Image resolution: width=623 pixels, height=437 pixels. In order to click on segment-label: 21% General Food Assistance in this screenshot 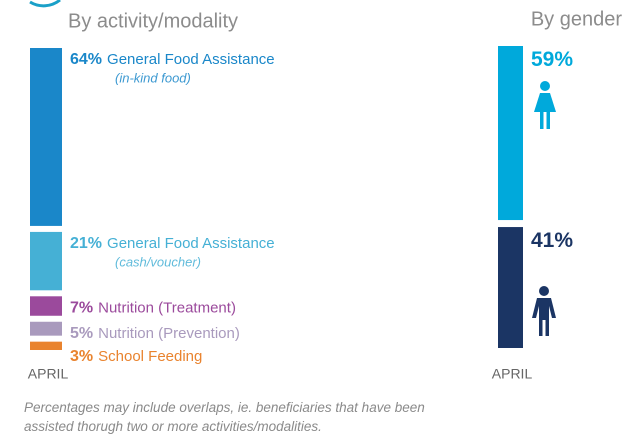, I will do `click(172, 243)`.